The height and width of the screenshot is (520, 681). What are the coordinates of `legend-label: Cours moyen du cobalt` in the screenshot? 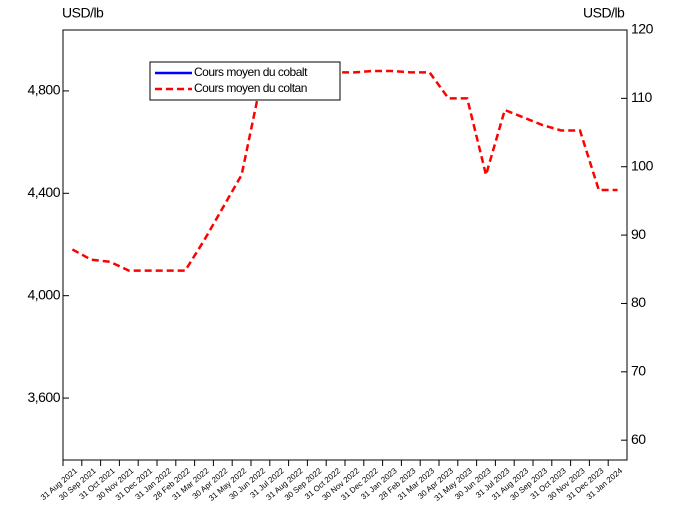 It's located at (251, 72).